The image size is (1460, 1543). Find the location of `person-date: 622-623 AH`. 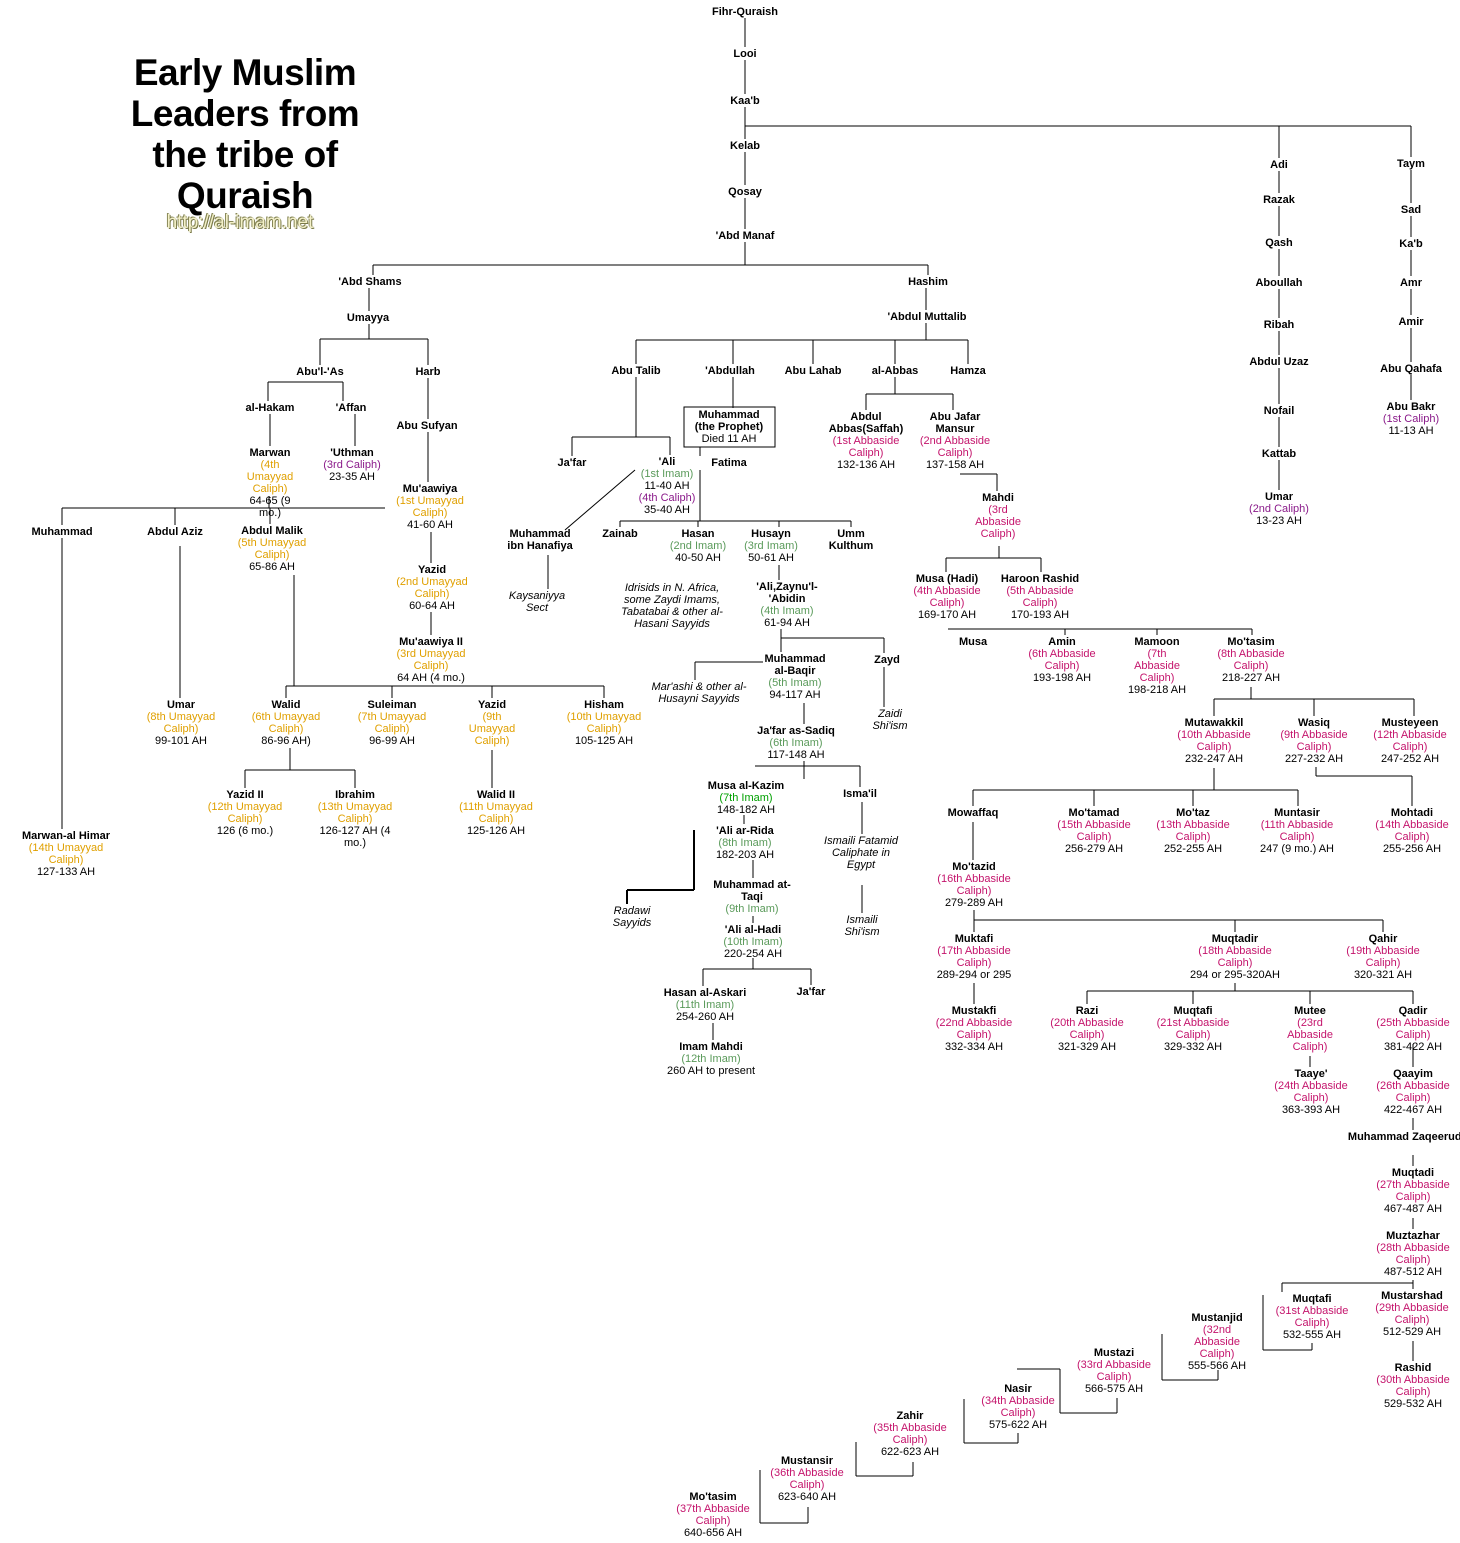

person-date: 622-623 AH is located at coordinates (910, 1452).